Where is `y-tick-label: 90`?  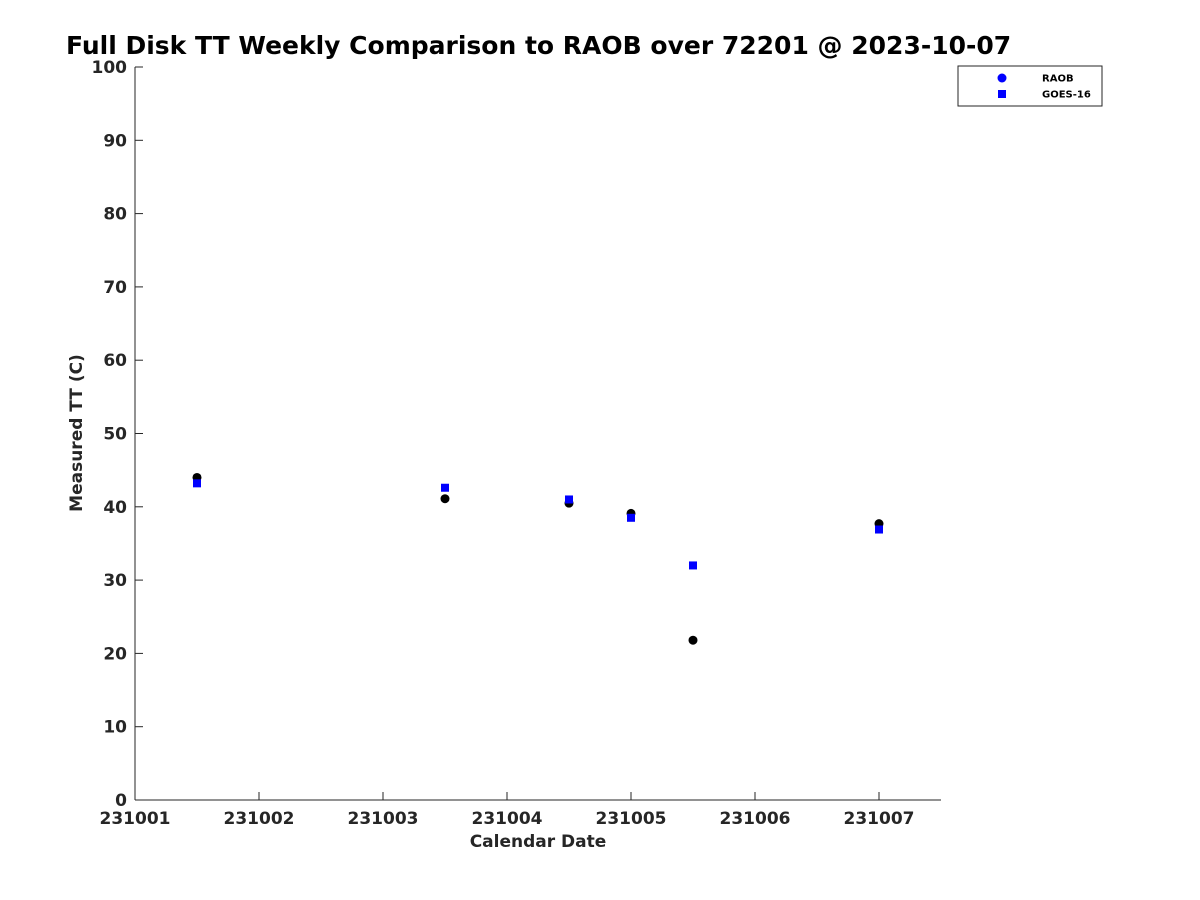 y-tick-label: 90 is located at coordinates (115, 141).